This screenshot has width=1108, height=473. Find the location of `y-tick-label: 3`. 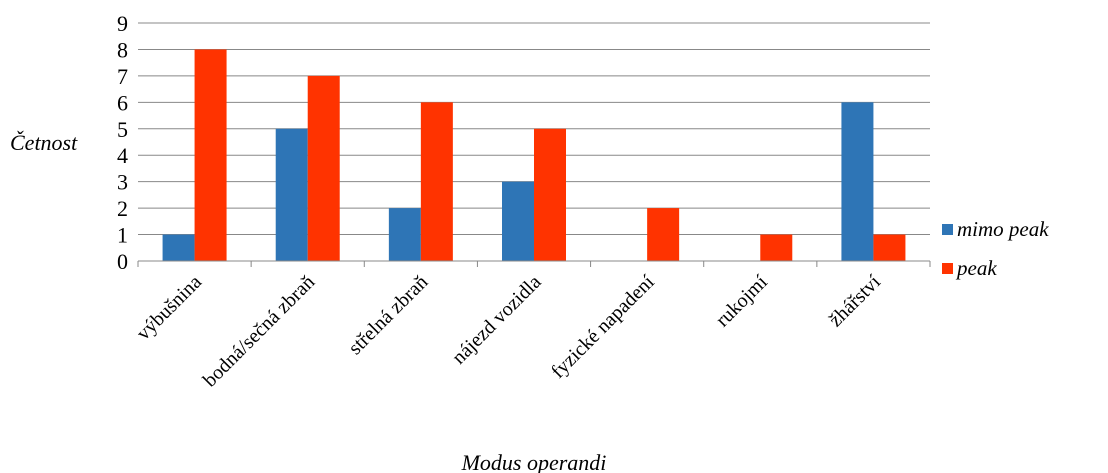

y-tick-label: 3 is located at coordinates (122, 182).